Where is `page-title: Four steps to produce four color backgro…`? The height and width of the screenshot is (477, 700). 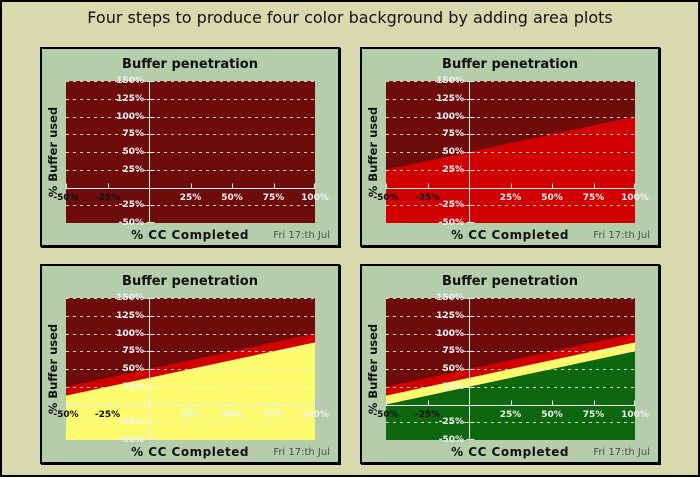
page-title: Four steps to produce four color backgro… is located at coordinates (350, 17).